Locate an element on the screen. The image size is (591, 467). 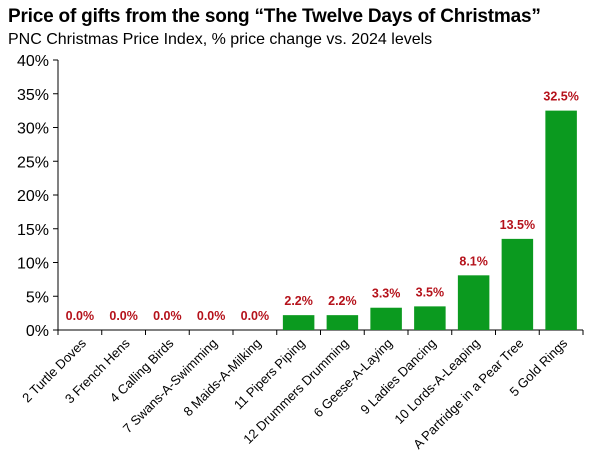
y-tick-label: 15% is located at coordinates (33, 230).